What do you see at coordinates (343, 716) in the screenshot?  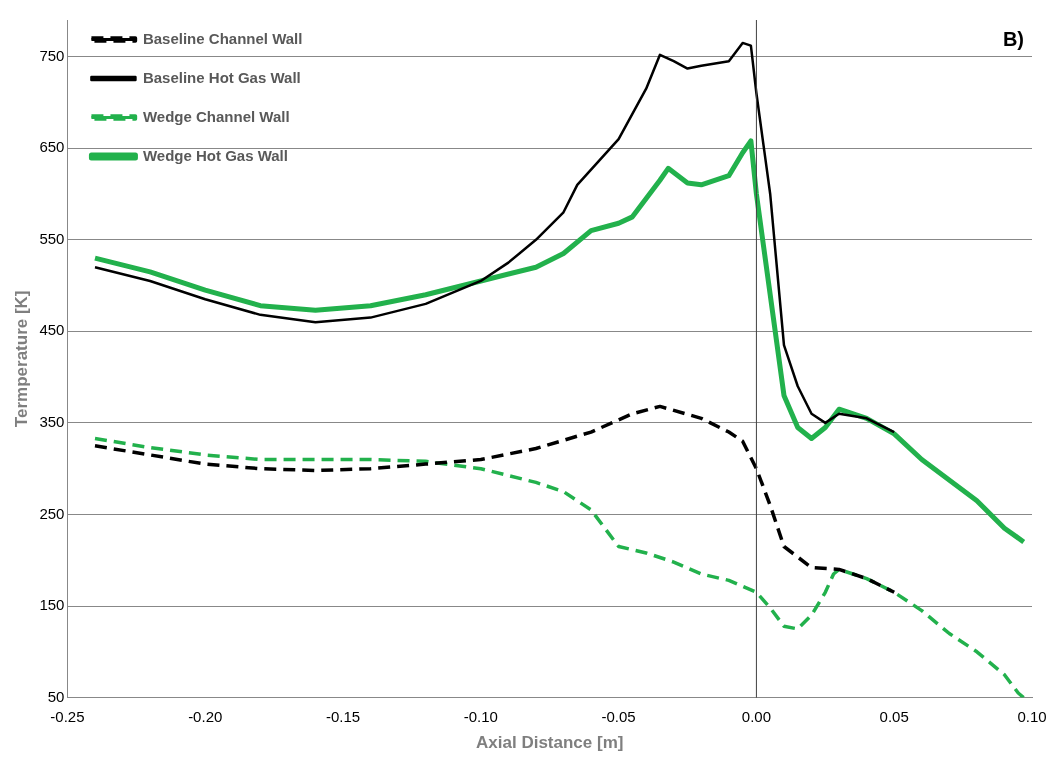 I see `x-tick-label: -0.15` at bounding box center [343, 716].